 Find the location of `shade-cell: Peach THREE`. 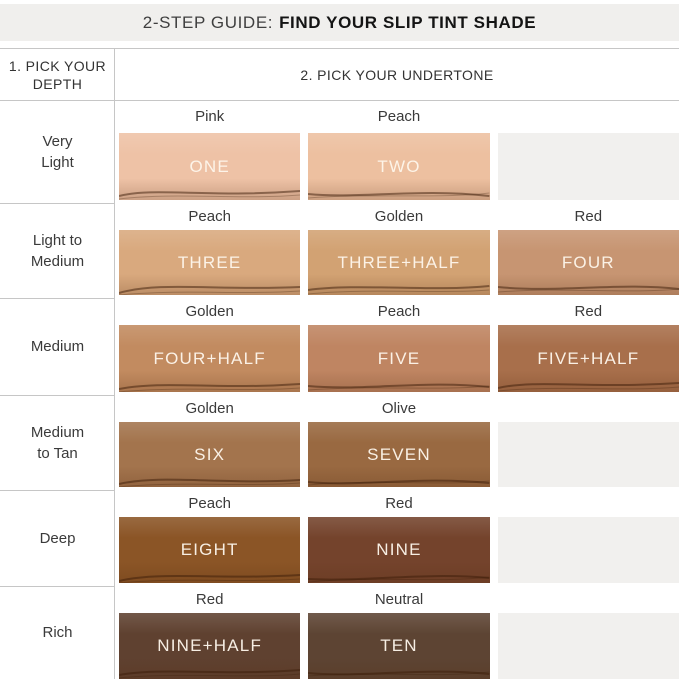

shade-cell: Peach THREE is located at coordinates (210, 250).